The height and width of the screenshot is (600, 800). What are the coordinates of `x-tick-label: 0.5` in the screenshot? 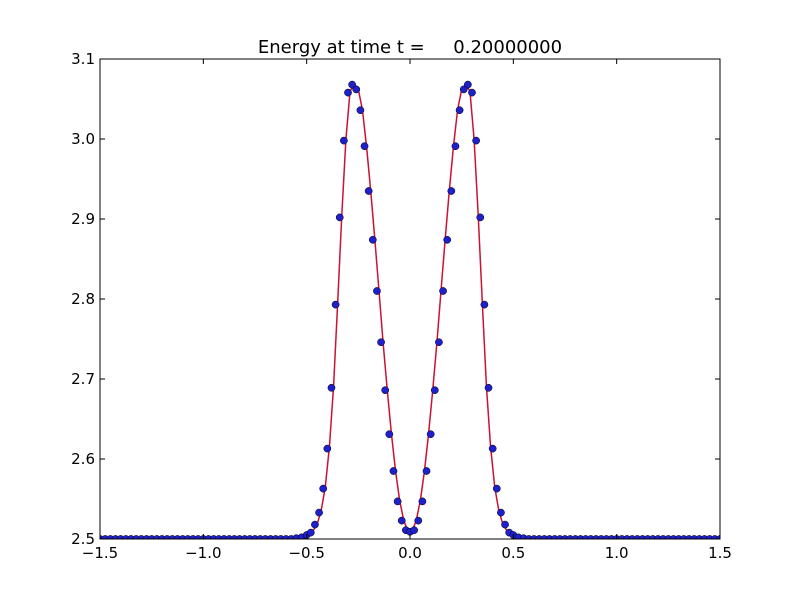 It's located at (513, 553).